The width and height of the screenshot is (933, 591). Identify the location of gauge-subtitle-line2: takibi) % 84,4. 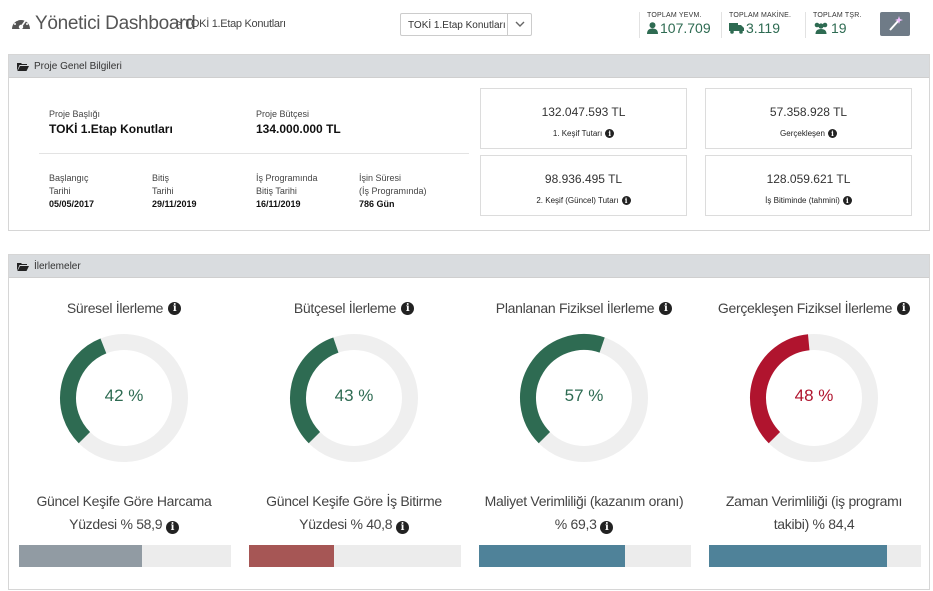
(814, 524).